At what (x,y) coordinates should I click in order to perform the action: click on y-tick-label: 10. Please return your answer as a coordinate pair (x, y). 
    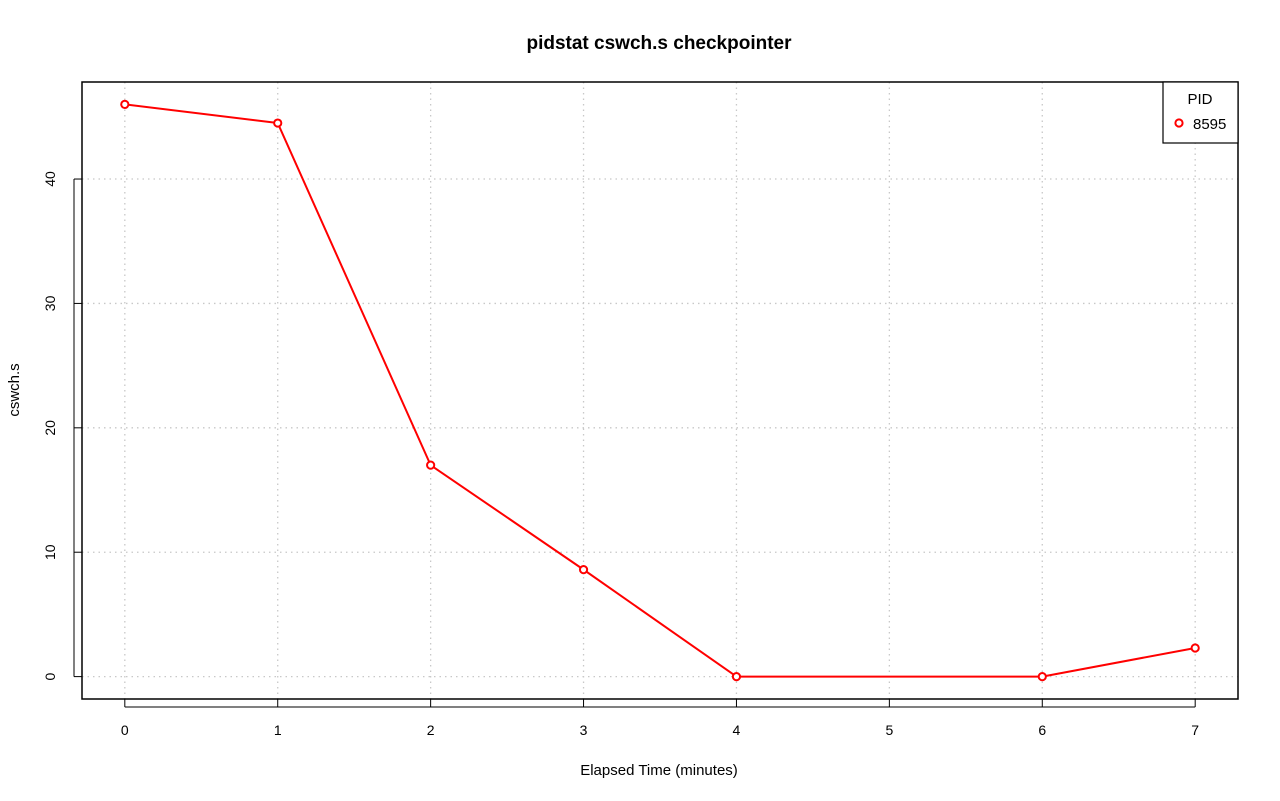
    Looking at the image, I should click on (50, 552).